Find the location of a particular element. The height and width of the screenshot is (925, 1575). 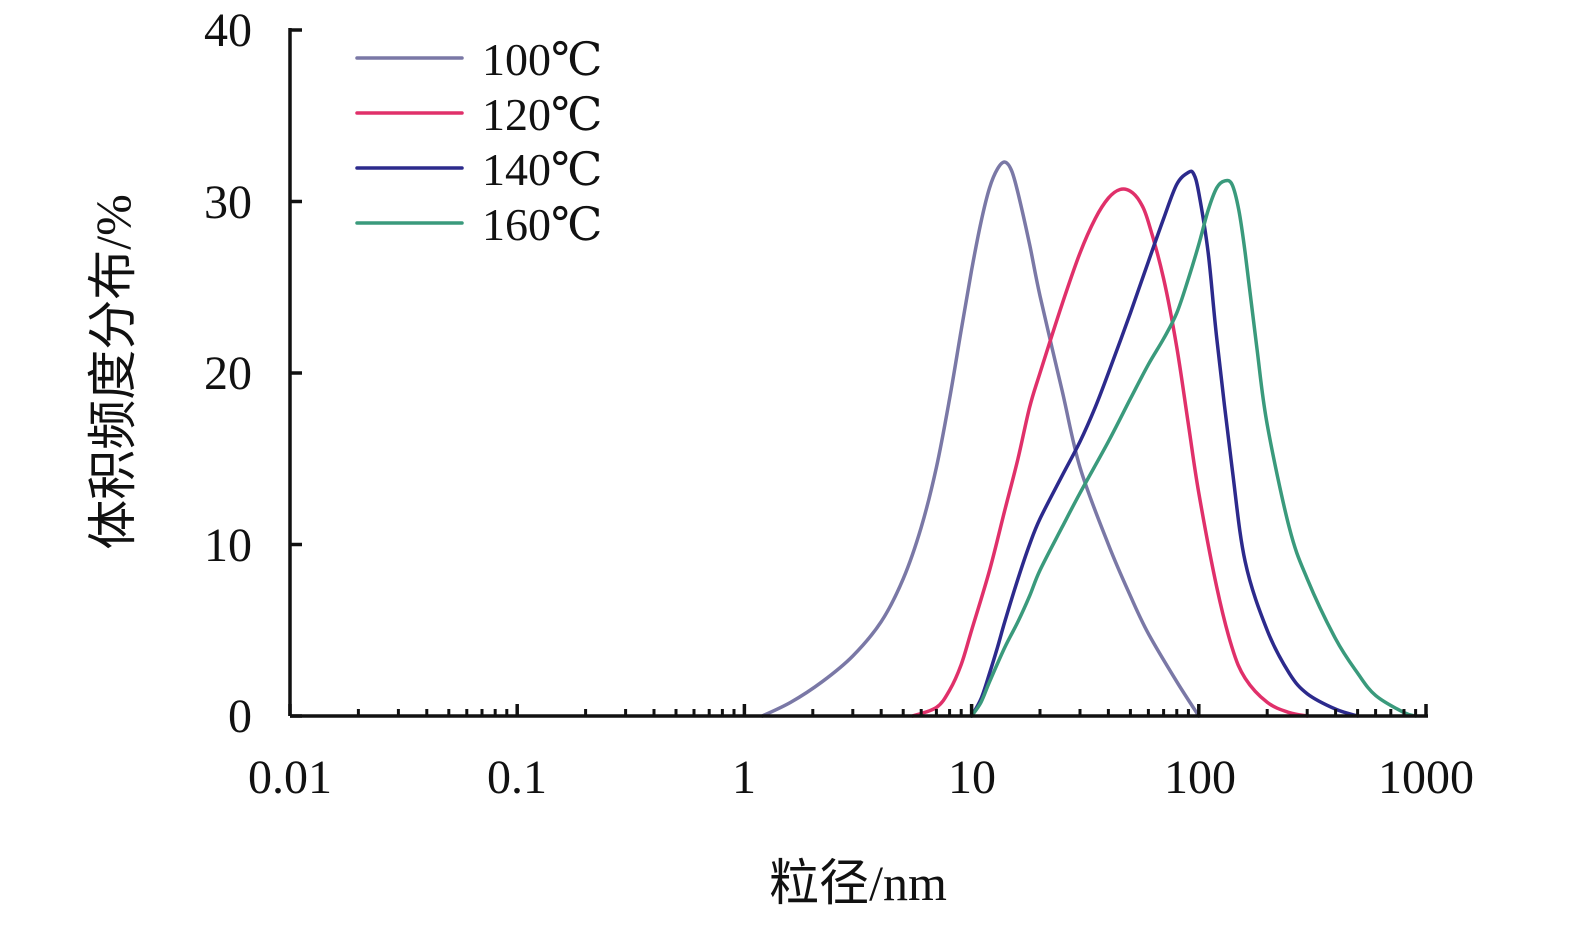

x-tick-labels: 0.01 0.1 1 10 100 1000 is located at coordinates (861, 777).